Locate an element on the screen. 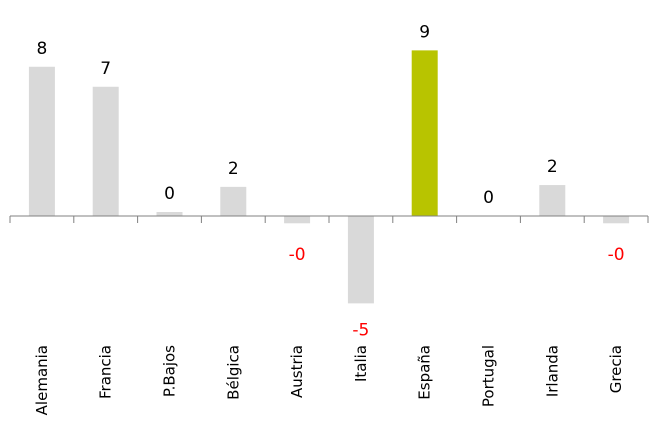 The width and height of the screenshot is (652, 432). value-label: -5 is located at coordinates (360, 330).